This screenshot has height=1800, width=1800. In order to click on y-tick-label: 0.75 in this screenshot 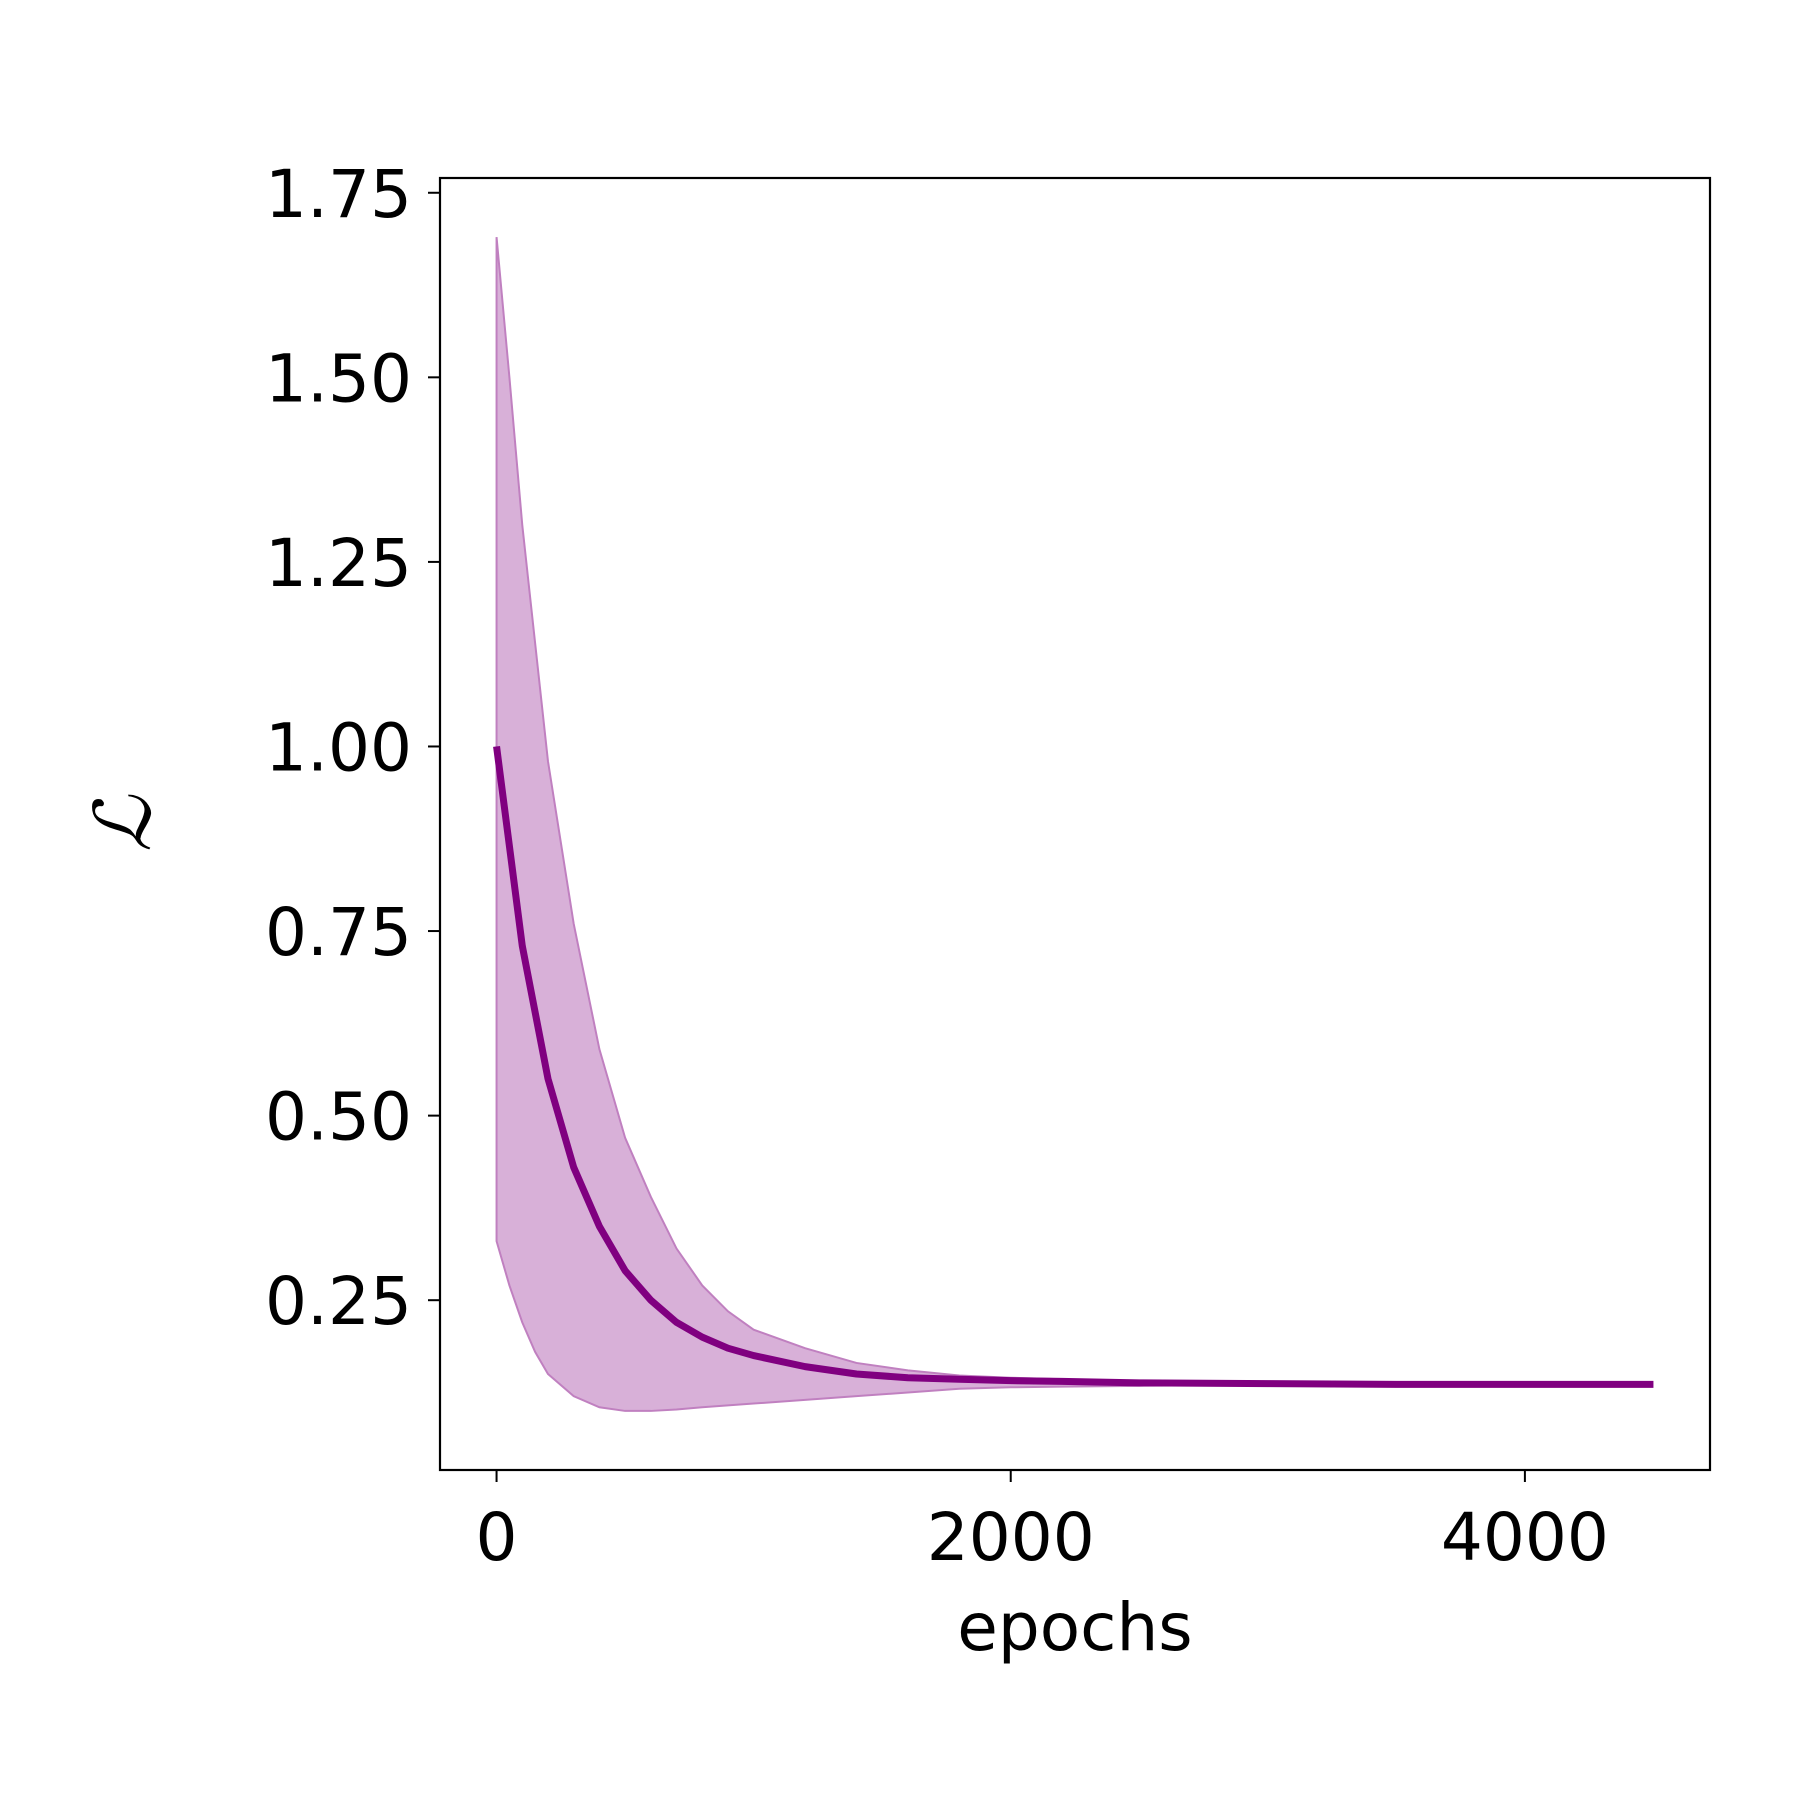, I will do `click(338, 932)`.